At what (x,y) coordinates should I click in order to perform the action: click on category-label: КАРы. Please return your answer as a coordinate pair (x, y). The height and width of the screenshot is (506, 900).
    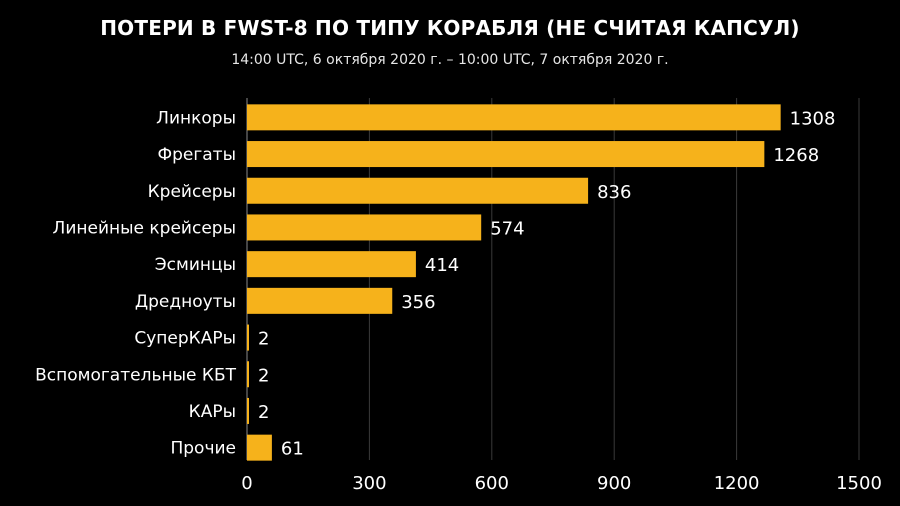
    Looking at the image, I should click on (212, 412).